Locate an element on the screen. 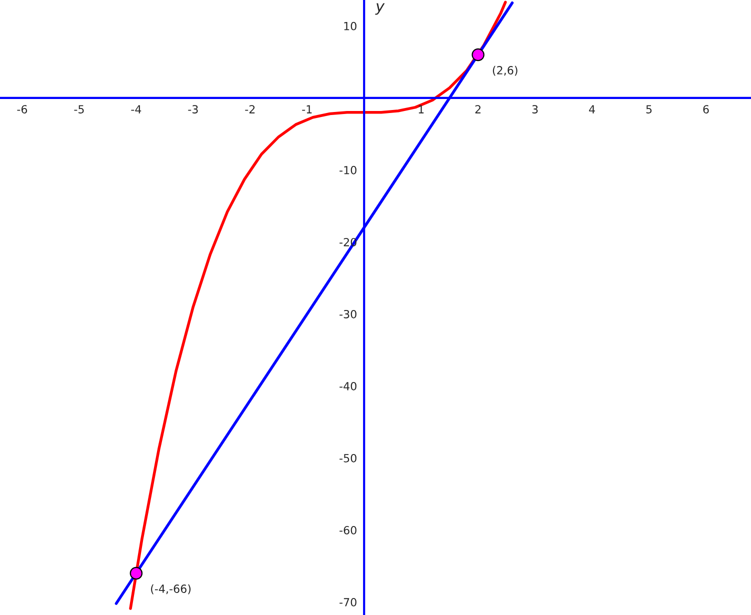 Image resolution: width=751 pixels, height=615 pixels. x-tick-label: 6 is located at coordinates (706, 109).